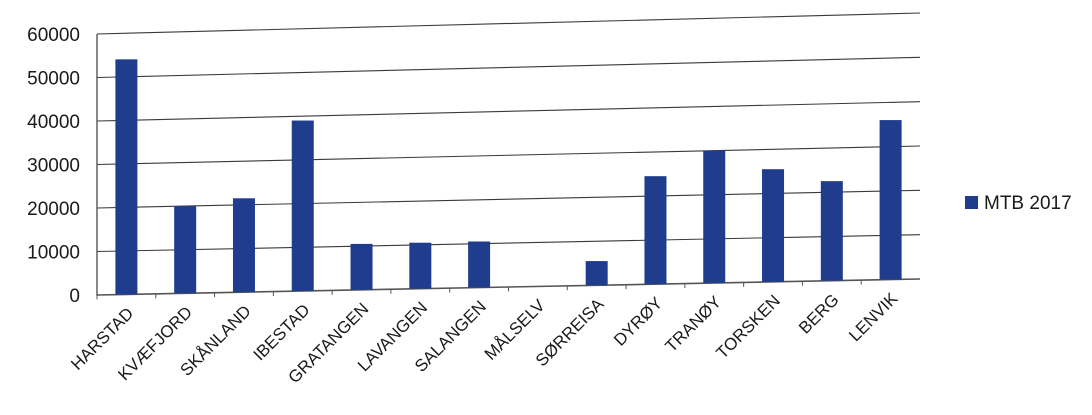 This screenshot has height=415, width=1092. Describe the element at coordinates (53, 166) in the screenshot. I see `y-tick-label: 30000` at that location.